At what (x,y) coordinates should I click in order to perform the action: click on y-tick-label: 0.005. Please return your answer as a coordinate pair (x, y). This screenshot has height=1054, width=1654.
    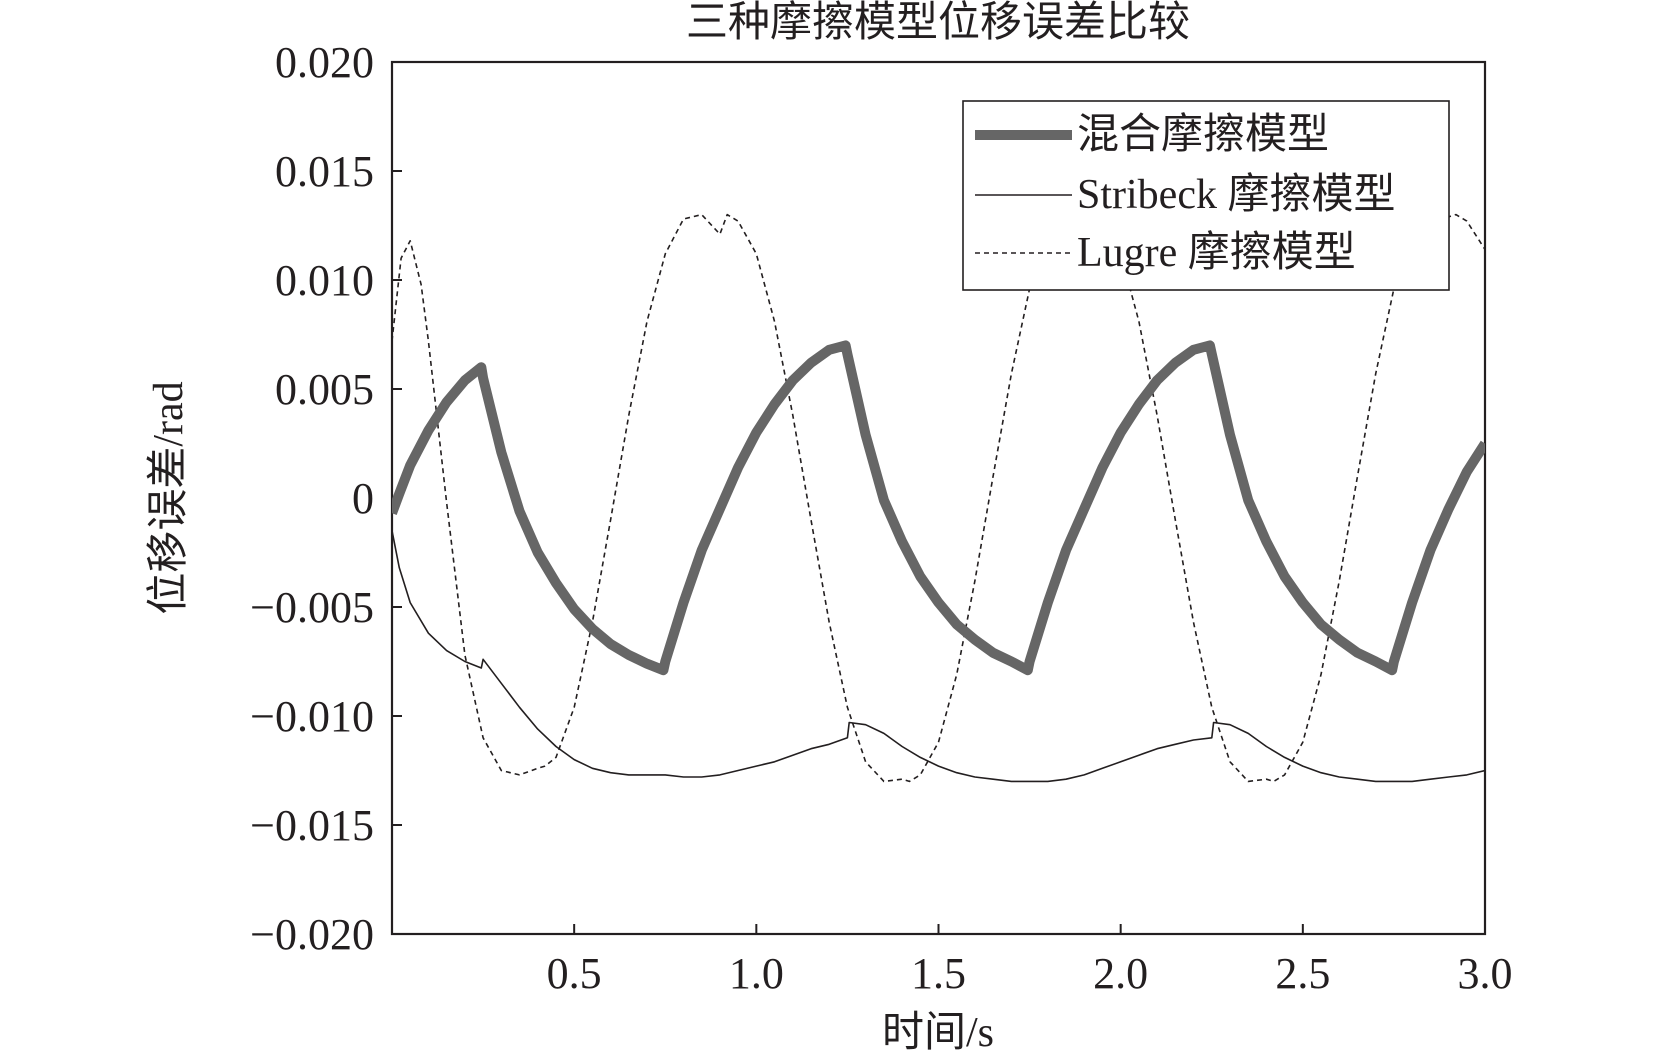
    Looking at the image, I should click on (324, 389).